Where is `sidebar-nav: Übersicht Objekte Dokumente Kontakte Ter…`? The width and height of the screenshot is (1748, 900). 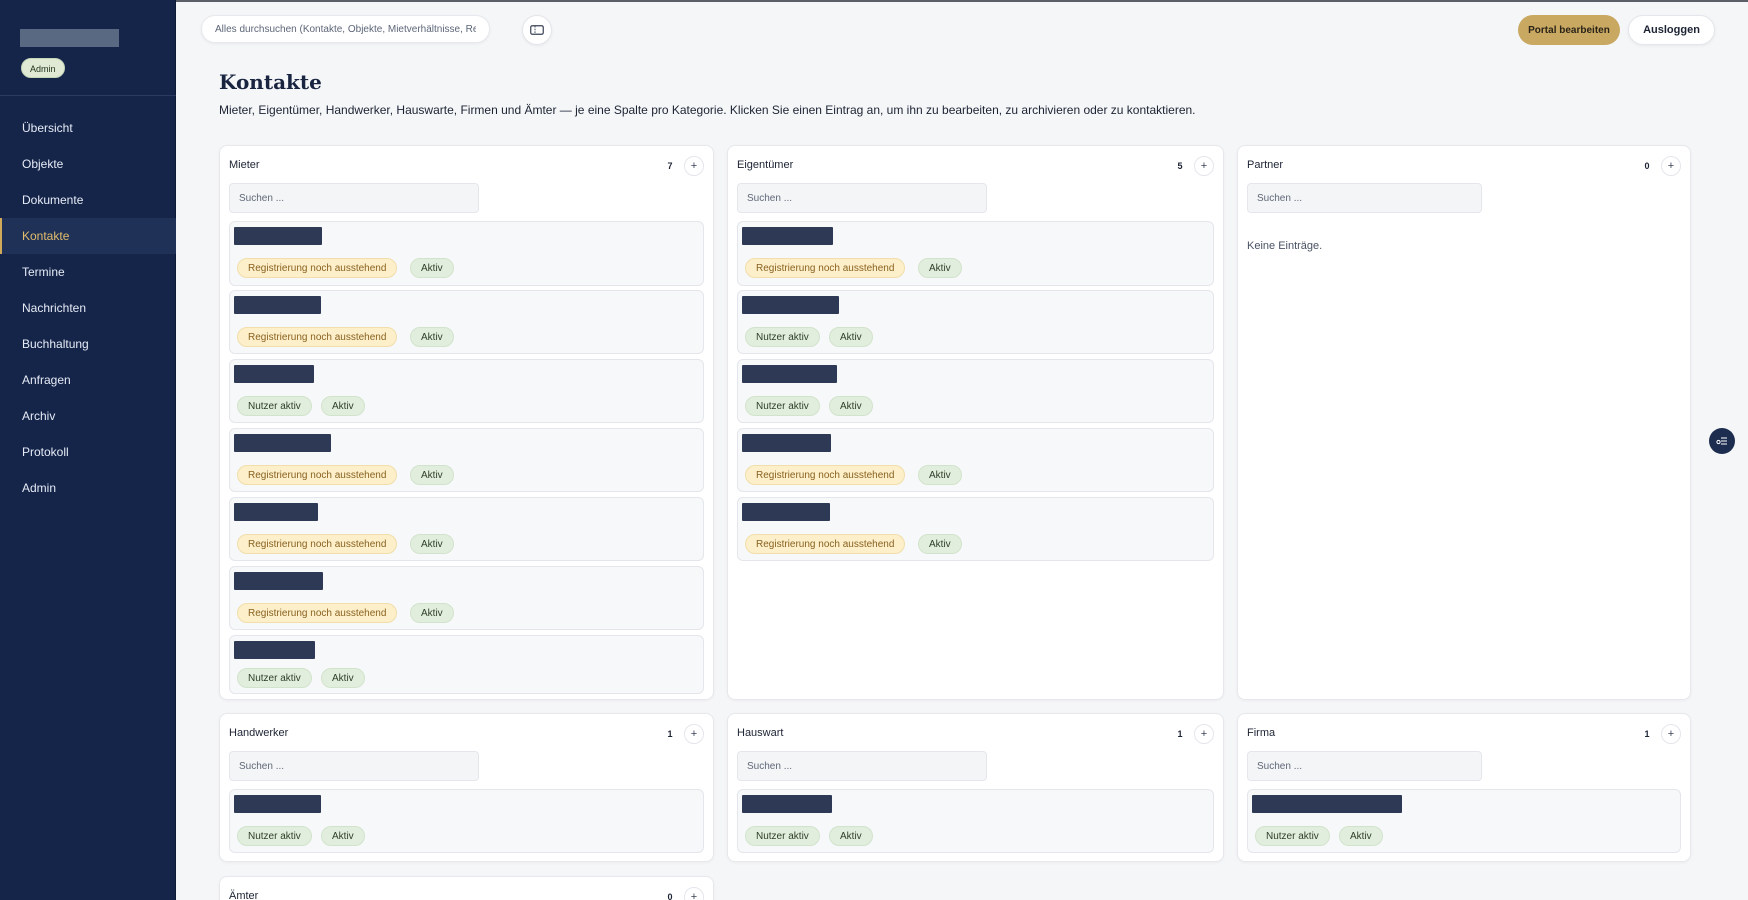 sidebar-nav: Übersicht Objekte Dokumente Kontakte Ter… is located at coordinates (88, 308).